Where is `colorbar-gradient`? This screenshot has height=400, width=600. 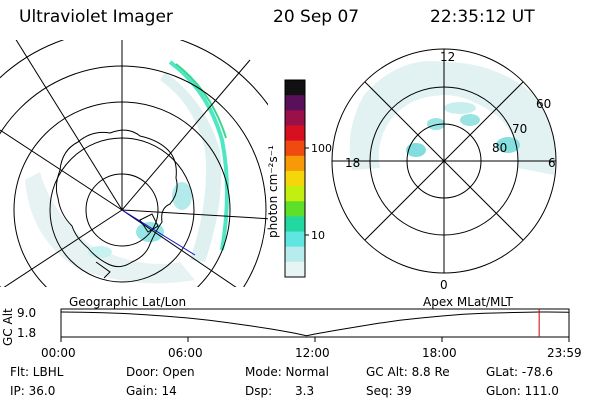
colorbar-gradient is located at coordinates (295, 179).